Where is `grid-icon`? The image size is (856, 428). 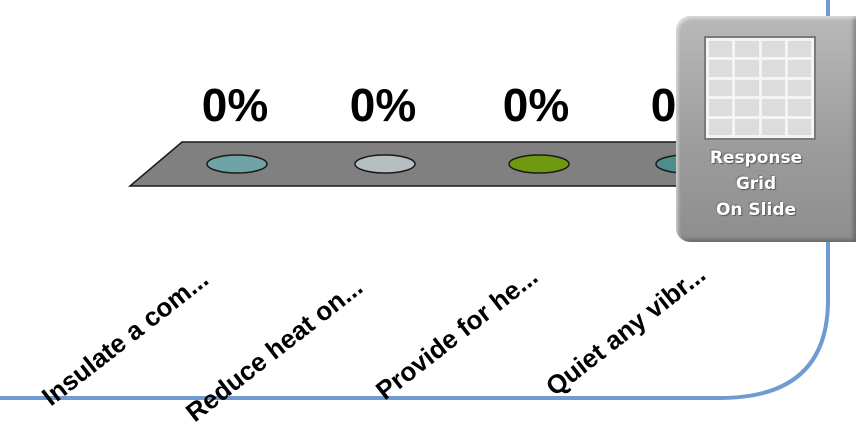 grid-icon is located at coordinates (760, 88).